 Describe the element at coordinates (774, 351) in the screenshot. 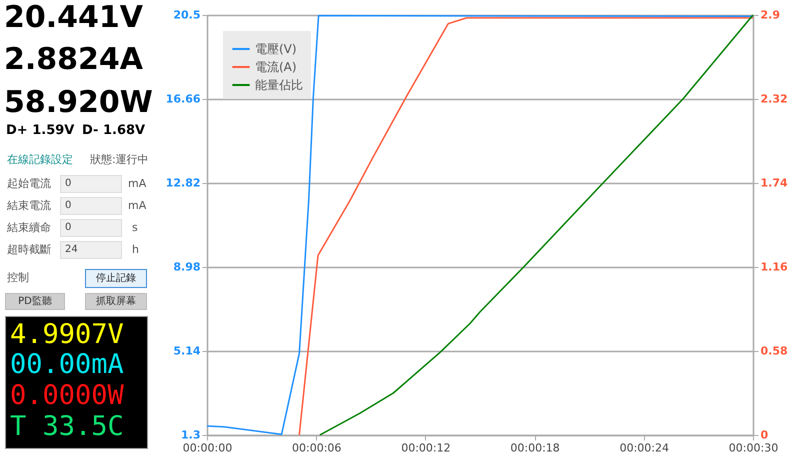

I see `y2-tick-label: 0.58` at that location.